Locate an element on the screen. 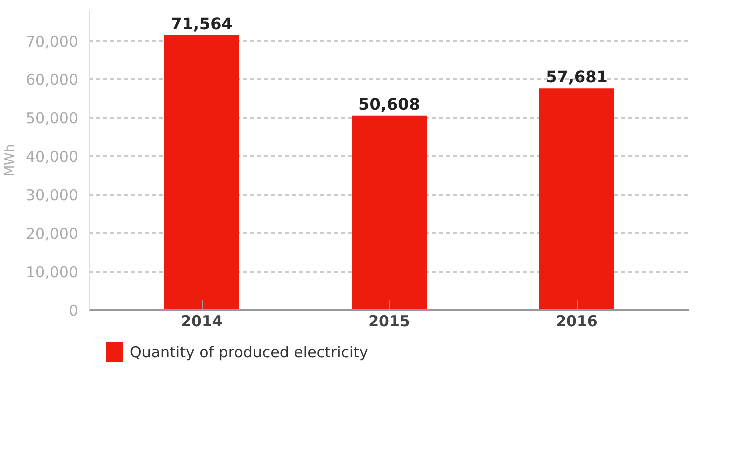  legend-label: Quantity of produced electricity is located at coordinates (249, 353).